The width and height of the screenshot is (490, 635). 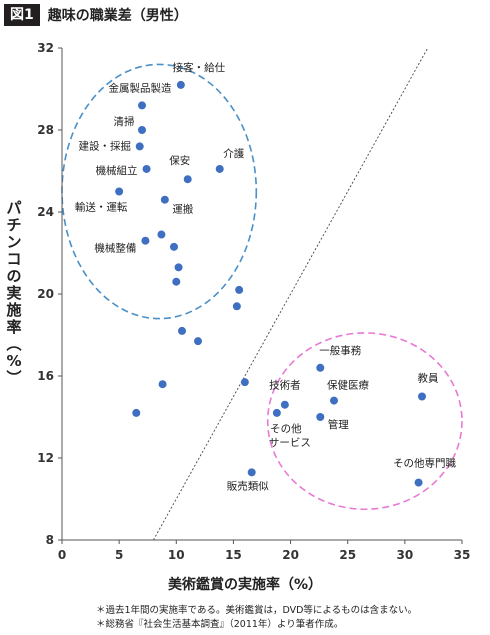 I want to click on y-tick-label: 24, so click(x=45, y=212).